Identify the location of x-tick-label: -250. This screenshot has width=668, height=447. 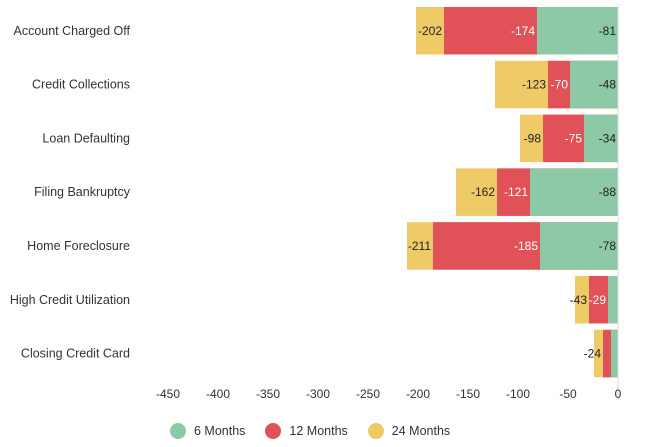
(368, 394).